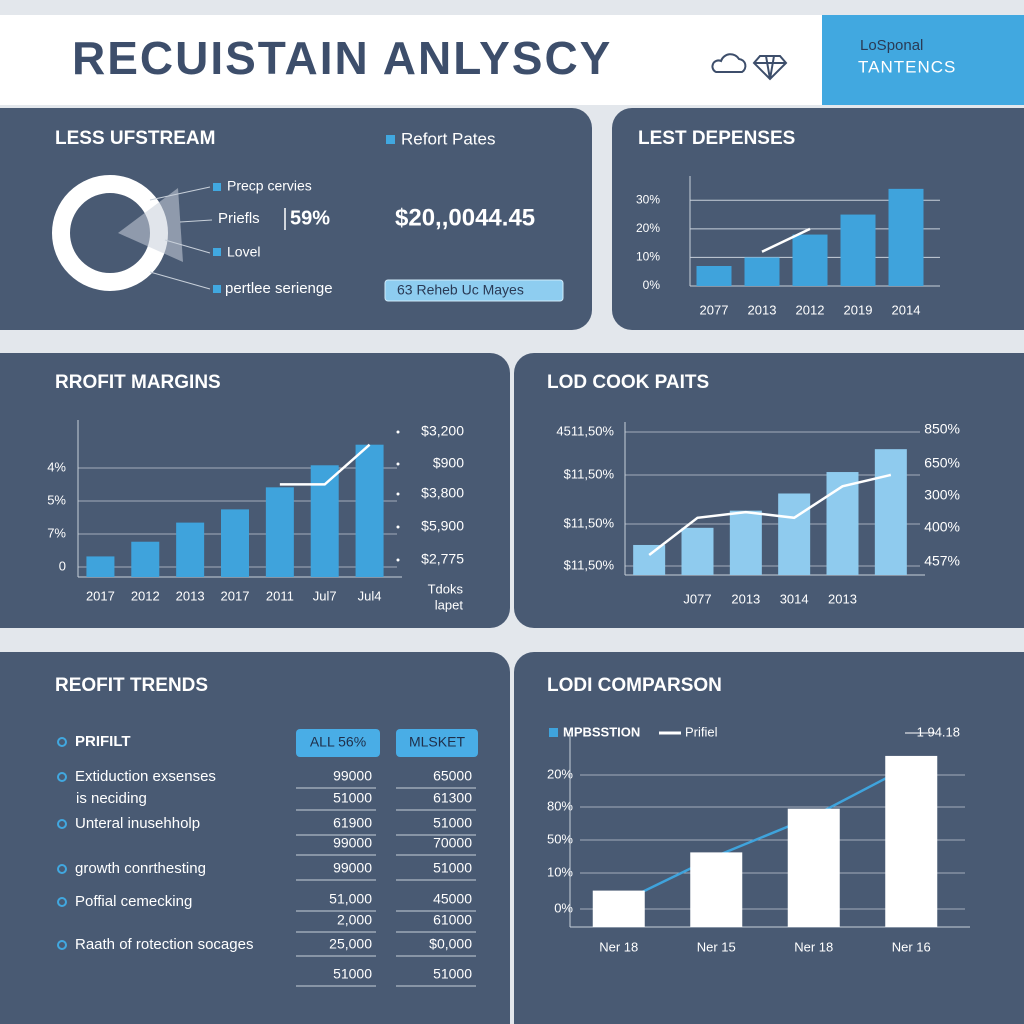  I want to click on legend-label: Priefls, so click(239, 218).